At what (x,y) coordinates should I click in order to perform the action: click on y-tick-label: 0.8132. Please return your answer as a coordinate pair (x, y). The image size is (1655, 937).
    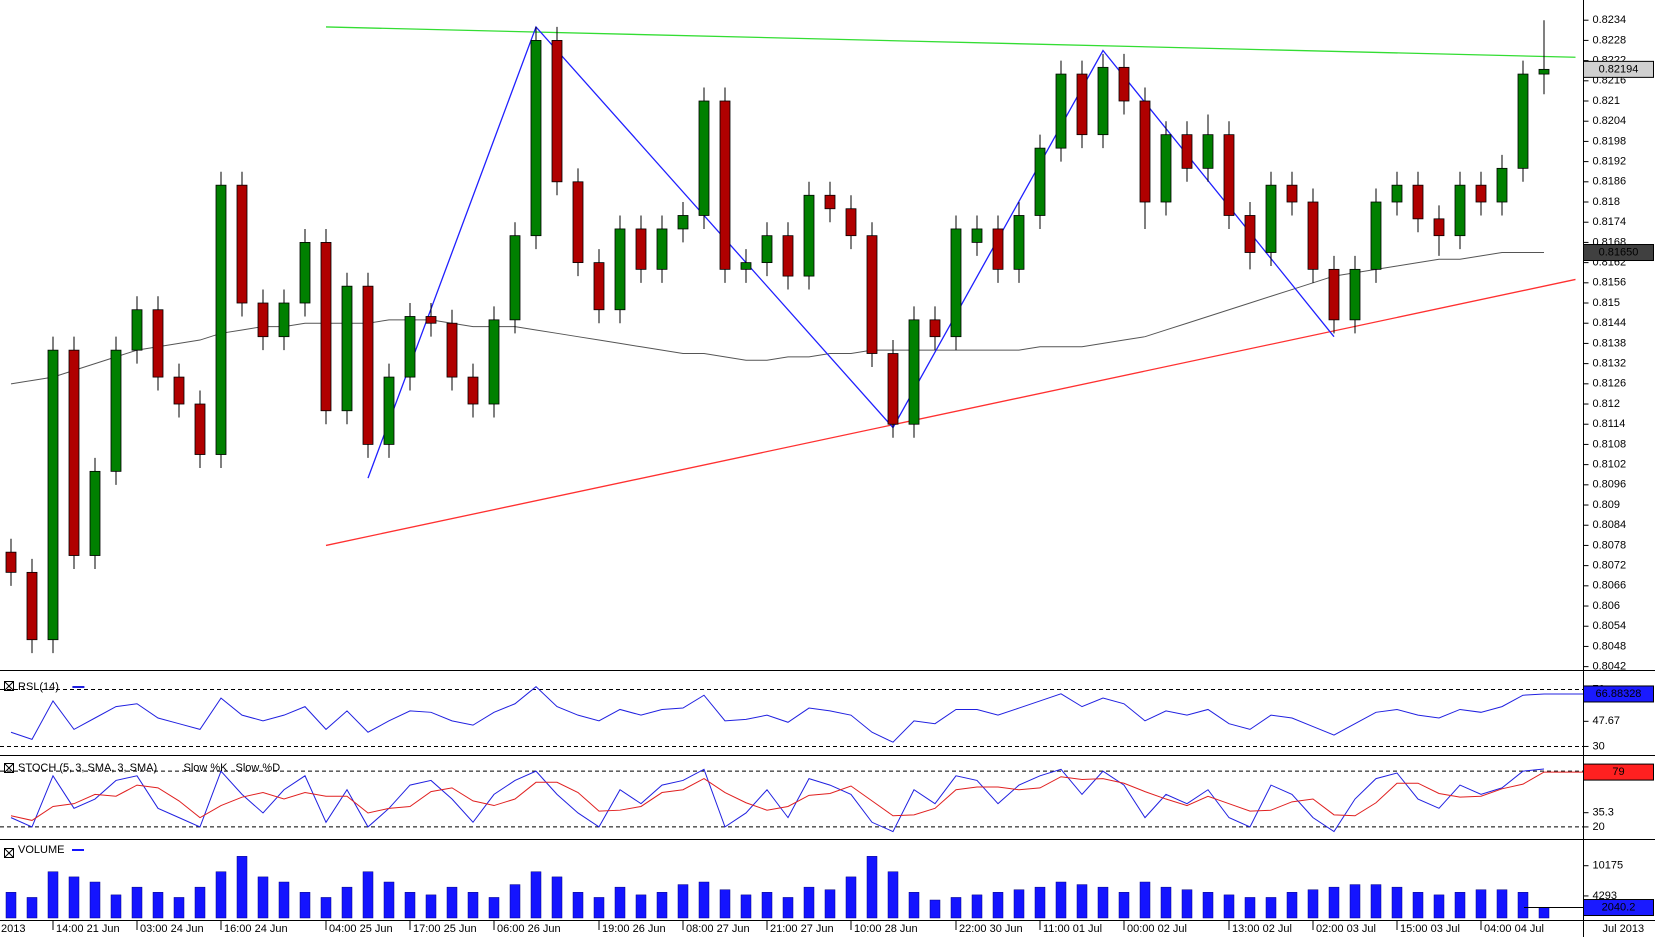
    Looking at the image, I should click on (1610, 364).